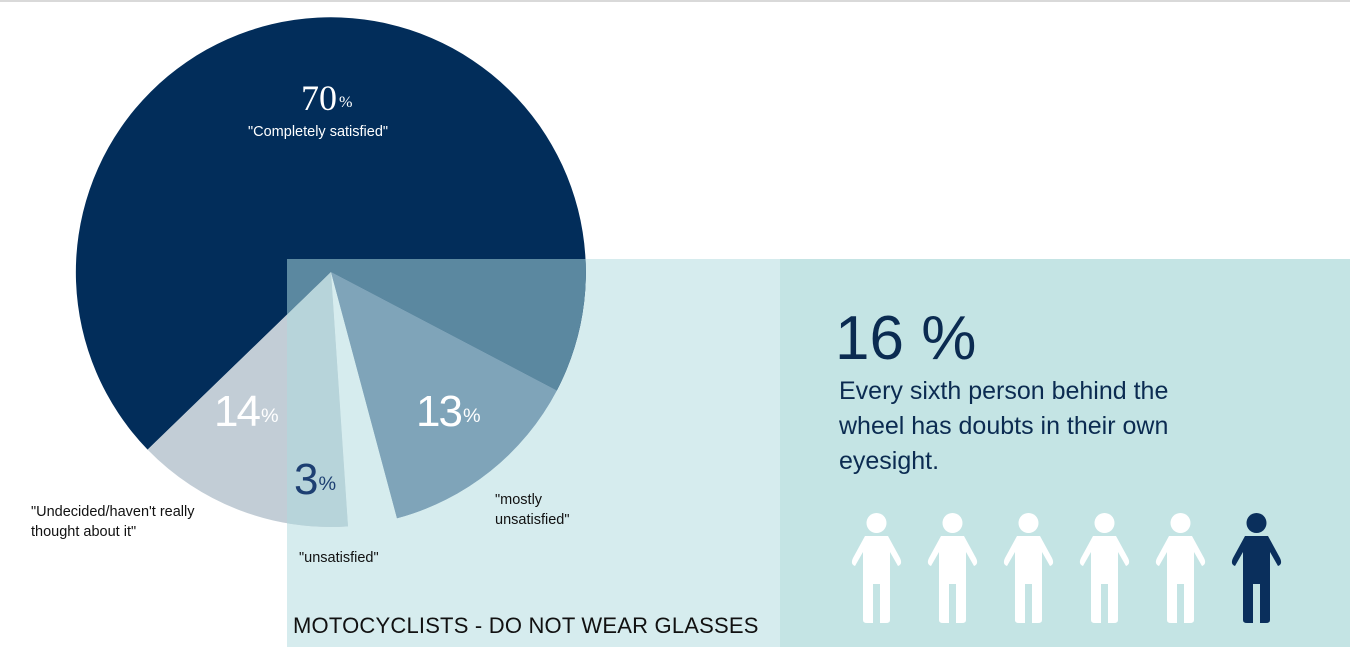  I want to click on callout-stat: 16 %, so click(906, 338).